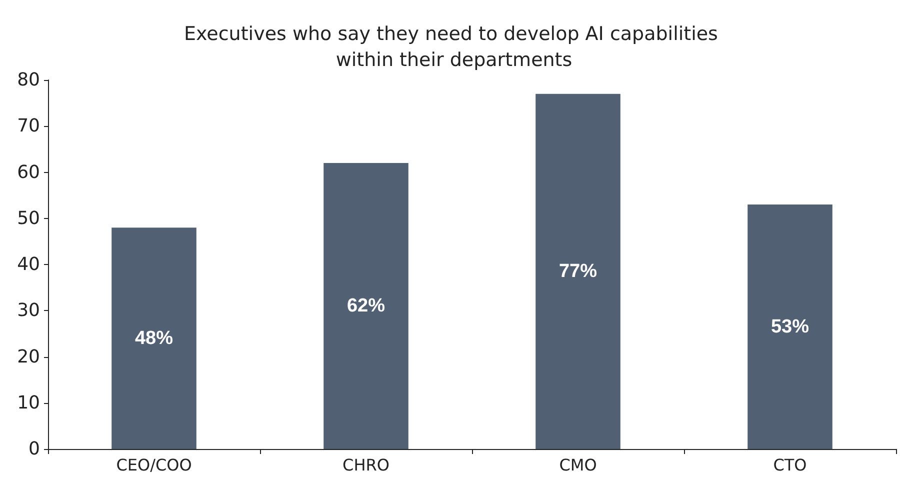  Describe the element at coordinates (28, 264) in the screenshot. I see `y-tick-label: 40` at that location.